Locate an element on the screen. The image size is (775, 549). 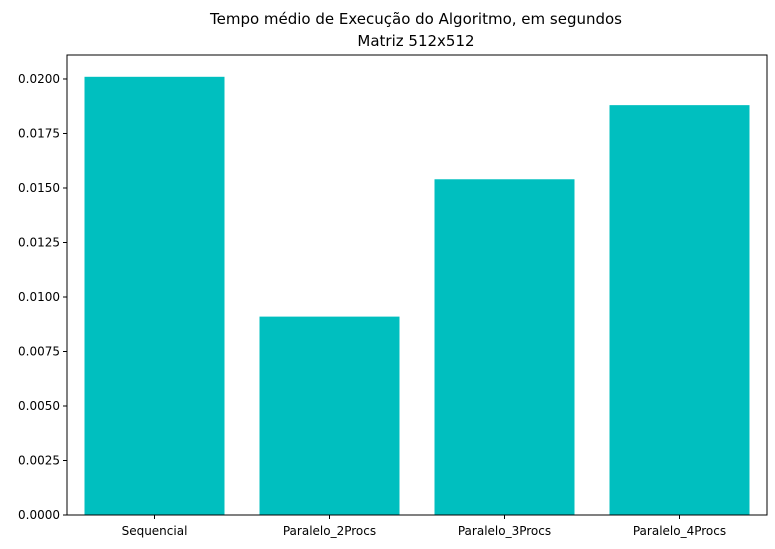
x-tick-label: Sequencial is located at coordinates (155, 531).